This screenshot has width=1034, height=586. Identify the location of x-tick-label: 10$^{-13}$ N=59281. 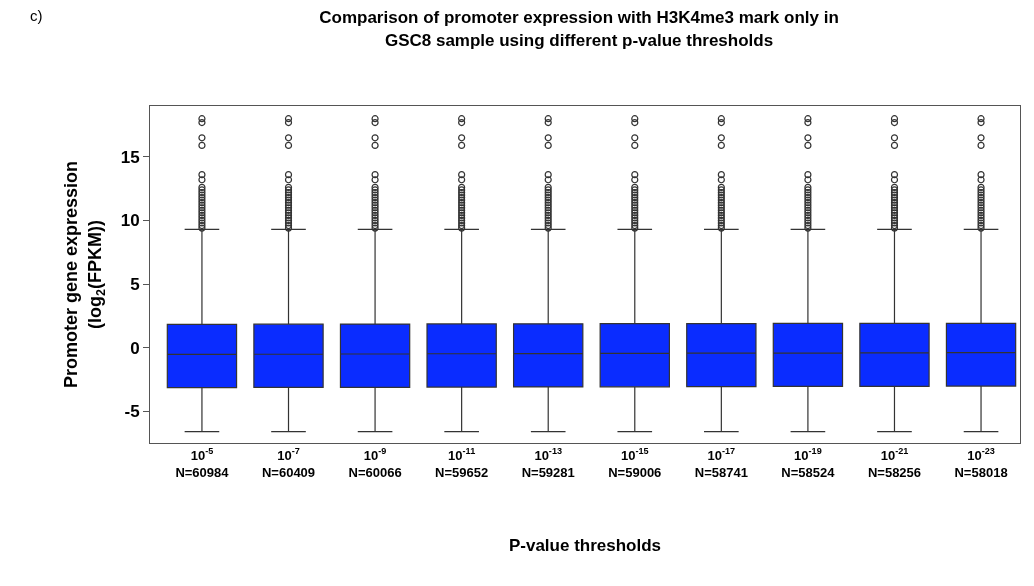
(548, 463).